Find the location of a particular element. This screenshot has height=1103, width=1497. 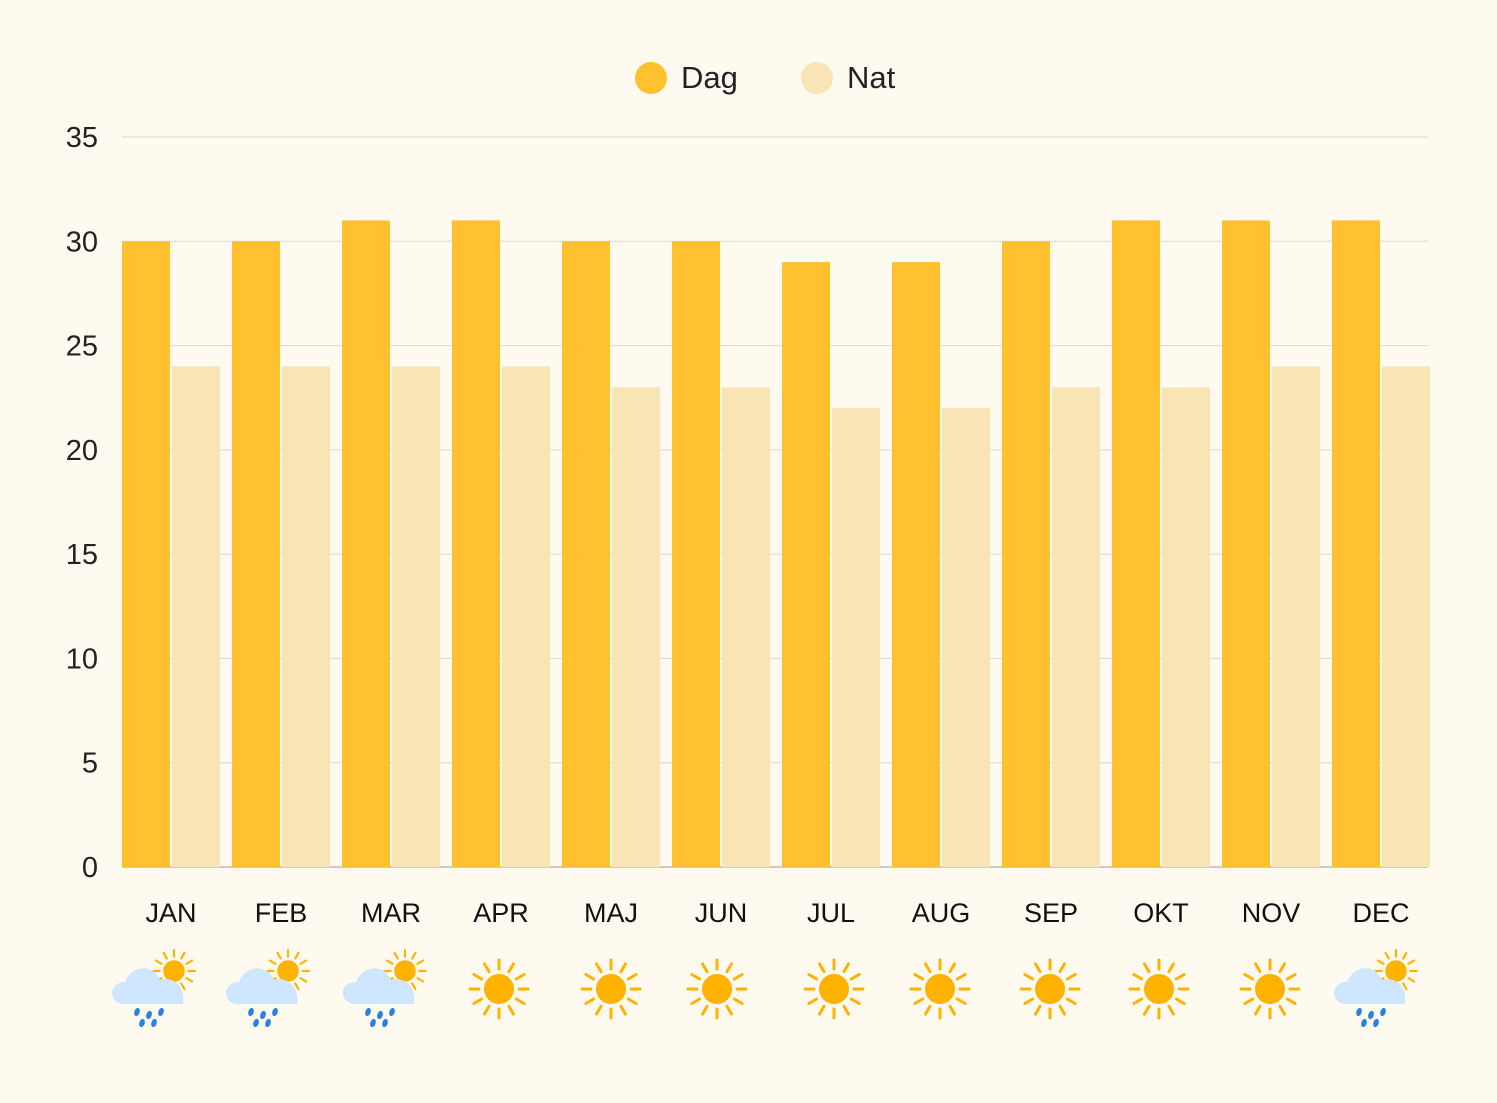

bar-dag-dec is located at coordinates (1356, 543).